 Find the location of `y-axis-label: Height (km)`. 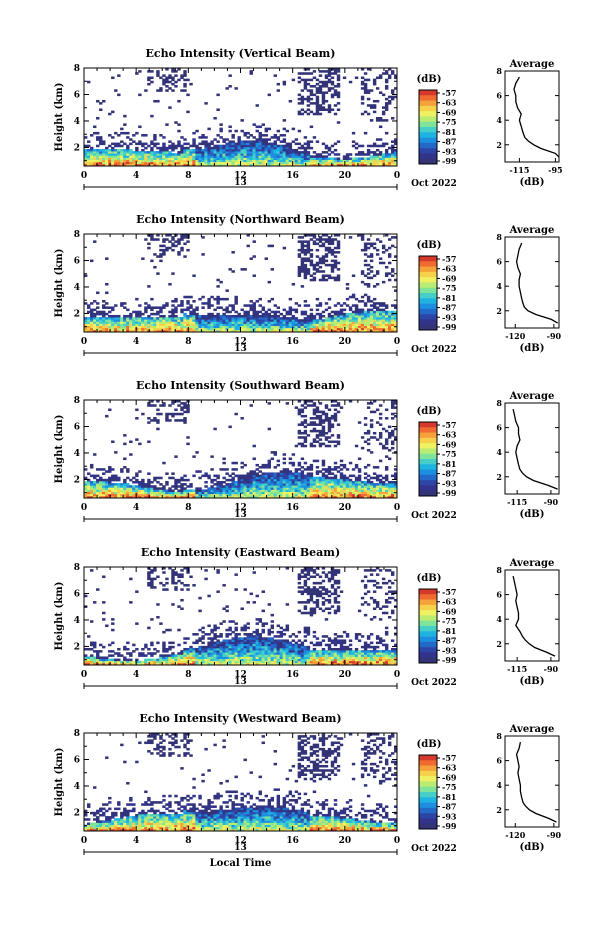

y-axis-label: Height (km) is located at coordinates (59, 117).